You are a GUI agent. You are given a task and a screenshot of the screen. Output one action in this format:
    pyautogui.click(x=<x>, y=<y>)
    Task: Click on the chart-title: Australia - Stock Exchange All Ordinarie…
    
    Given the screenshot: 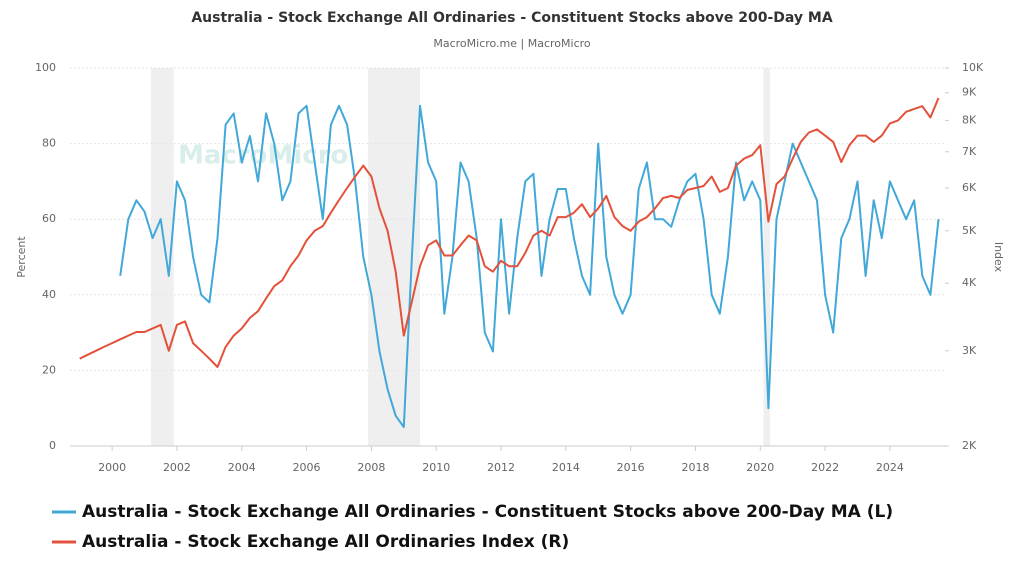 What is the action you would take?
    pyautogui.click(x=512, y=18)
    